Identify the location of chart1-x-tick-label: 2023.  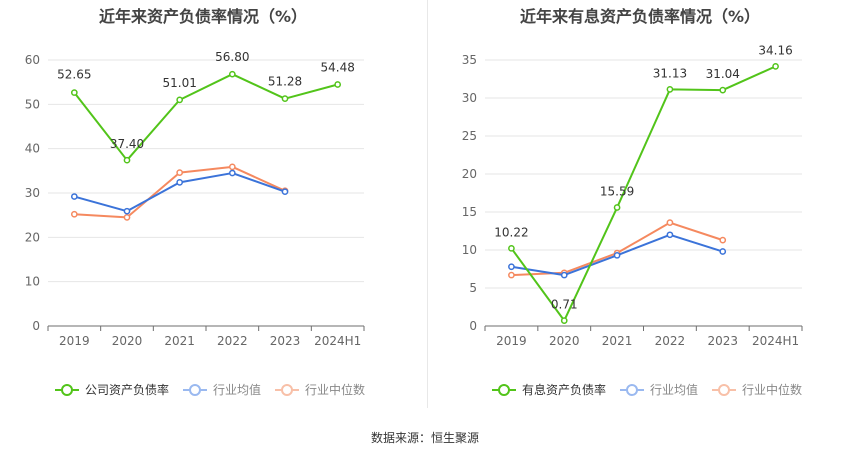
(285, 341).